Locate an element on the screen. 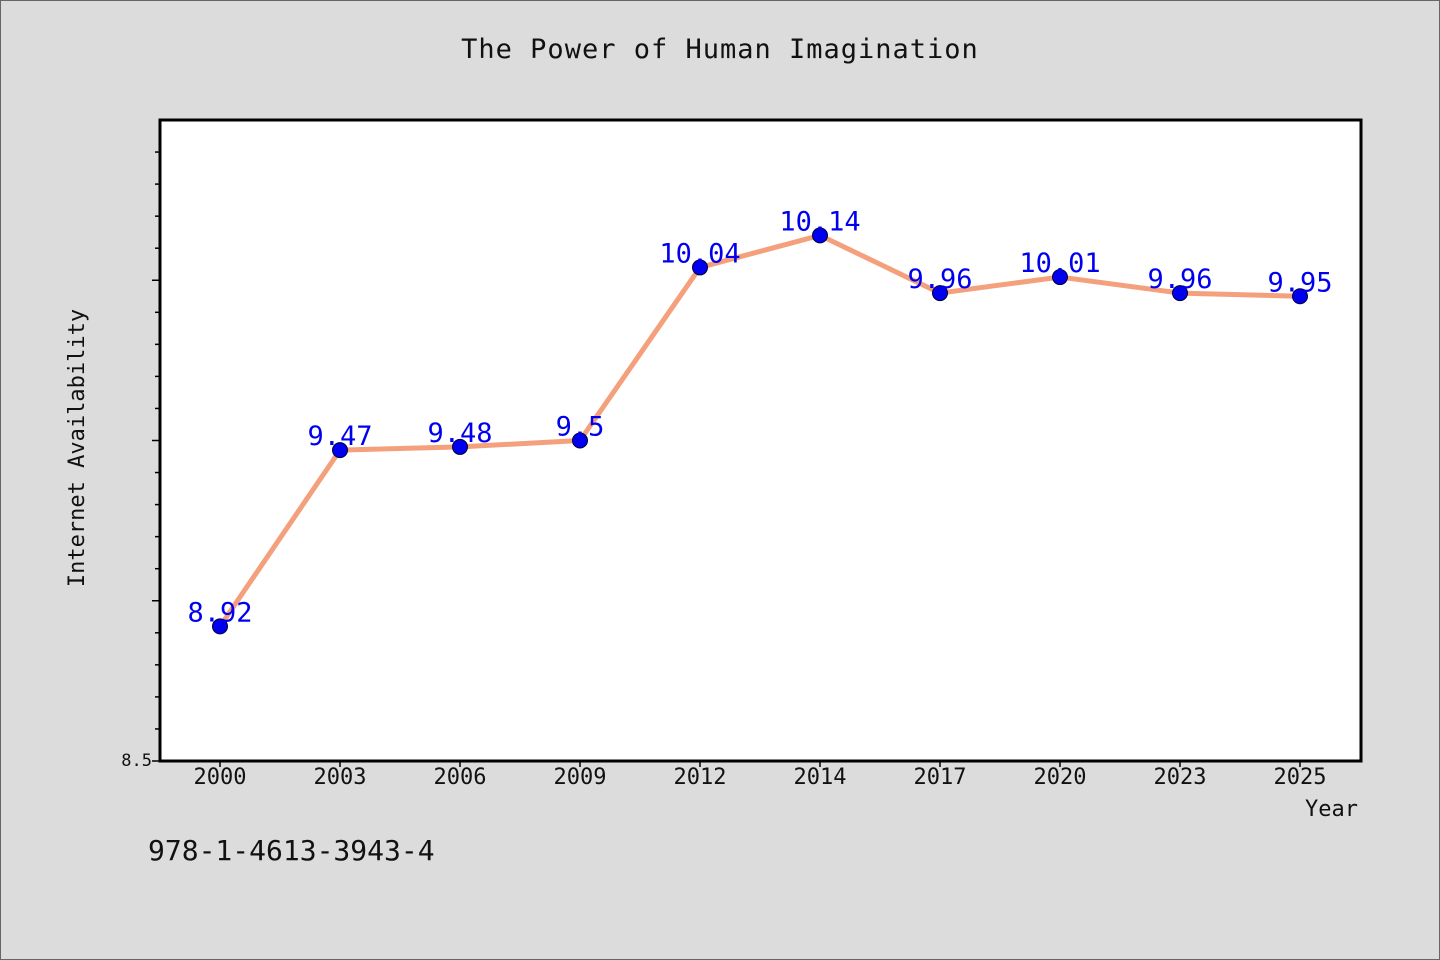 This screenshot has width=1440, height=960. data-label: 9.48 is located at coordinates (459, 433).